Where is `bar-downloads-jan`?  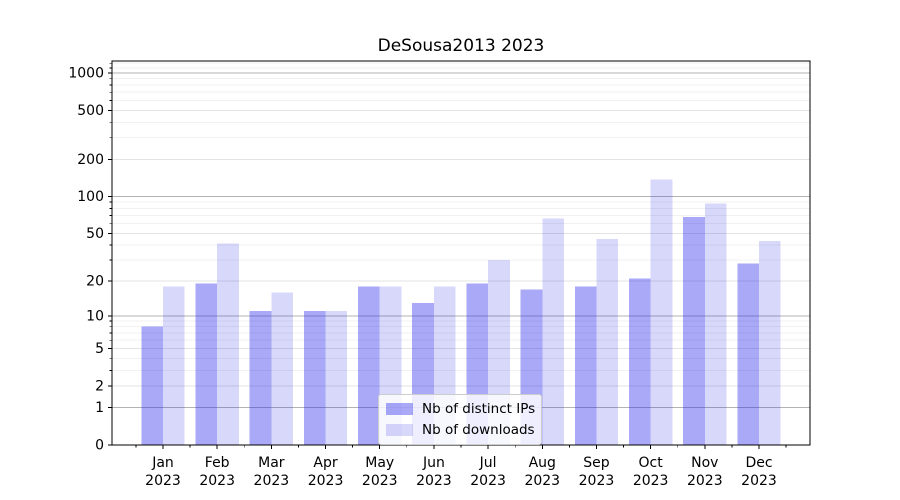 bar-downloads-jan is located at coordinates (174, 365).